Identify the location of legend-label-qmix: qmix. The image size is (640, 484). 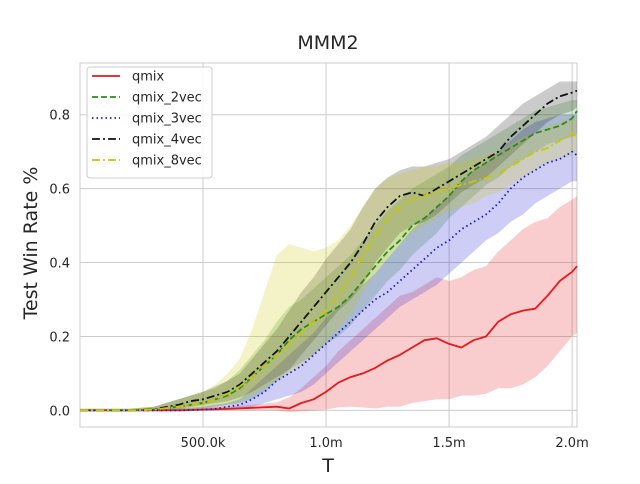
(148, 77).